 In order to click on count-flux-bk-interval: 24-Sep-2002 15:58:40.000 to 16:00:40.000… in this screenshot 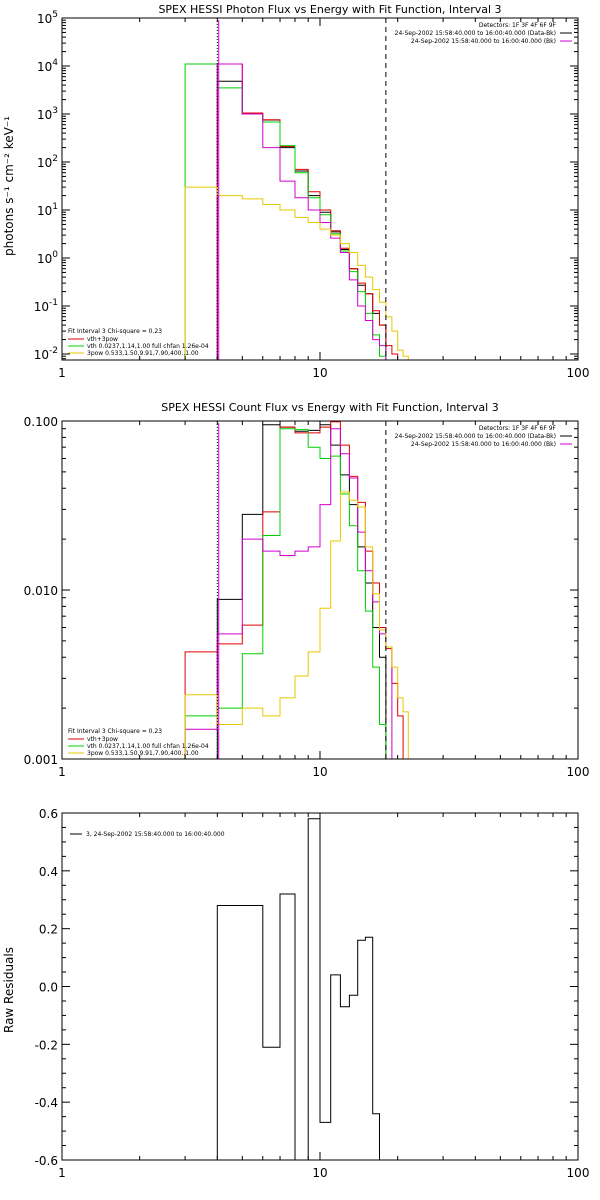, I will do `click(483, 444)`.